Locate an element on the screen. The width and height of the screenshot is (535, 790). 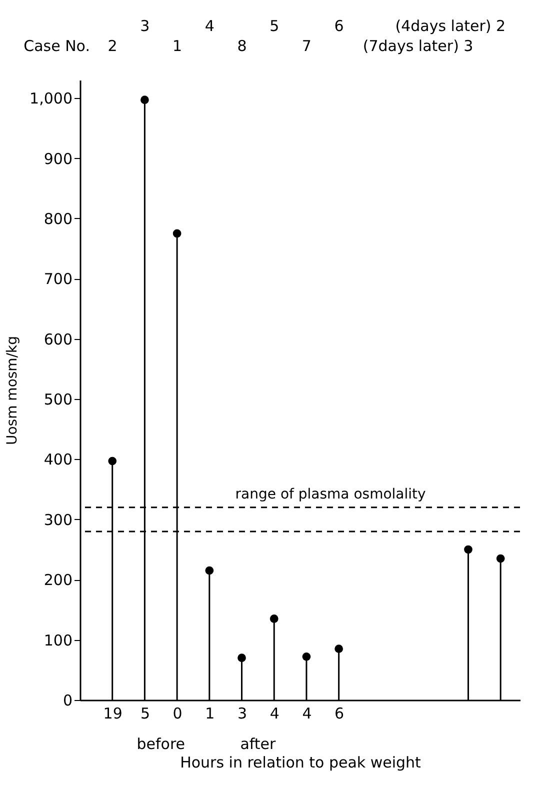
x-axis-title: Hours in relation to peak weight is located at coordinates (301, 763).